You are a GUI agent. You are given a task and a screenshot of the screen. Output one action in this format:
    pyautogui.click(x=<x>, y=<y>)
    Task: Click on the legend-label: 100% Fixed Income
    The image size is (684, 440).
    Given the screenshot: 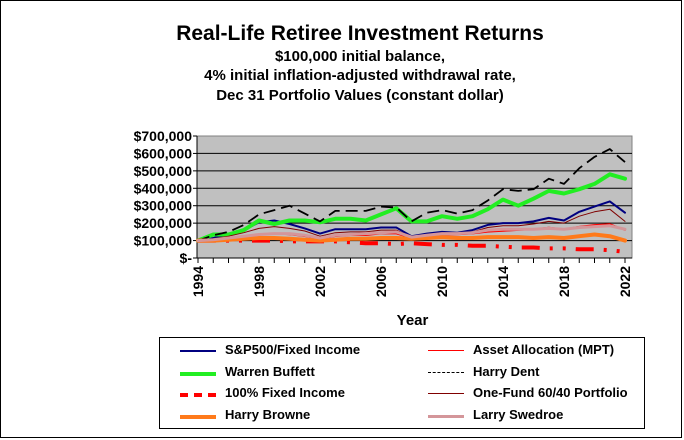 What is the action you would take?
    pyautogui.click(x=285, y=392)
    